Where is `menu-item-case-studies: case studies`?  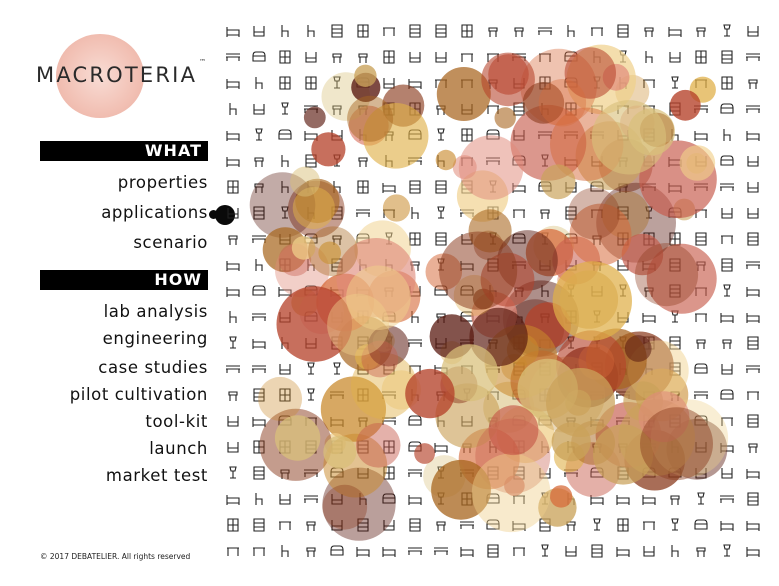
menu-item-case-studies: case studies is located at coordinates (153, 367).